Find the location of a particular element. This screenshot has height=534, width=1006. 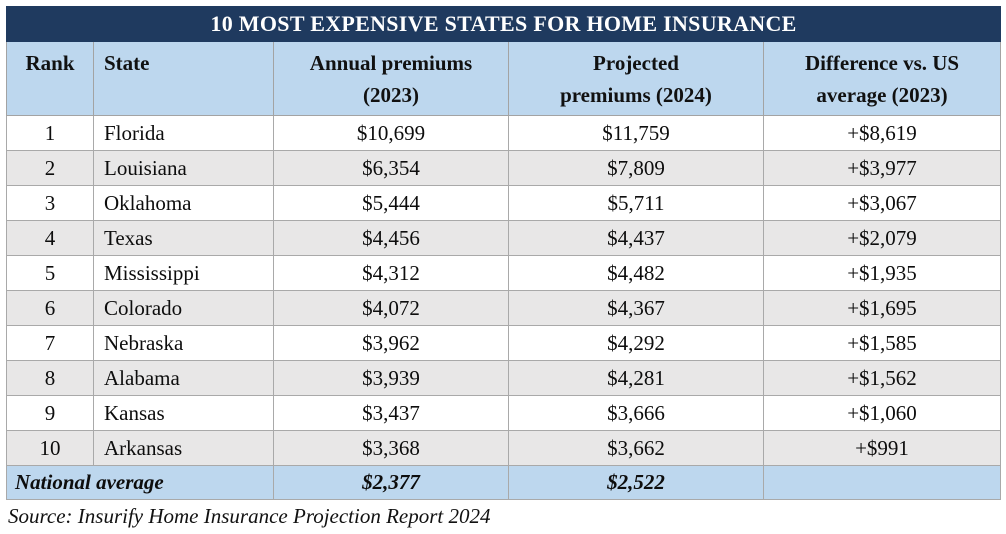

column-header-state: State is located at coordinates (183, 78).